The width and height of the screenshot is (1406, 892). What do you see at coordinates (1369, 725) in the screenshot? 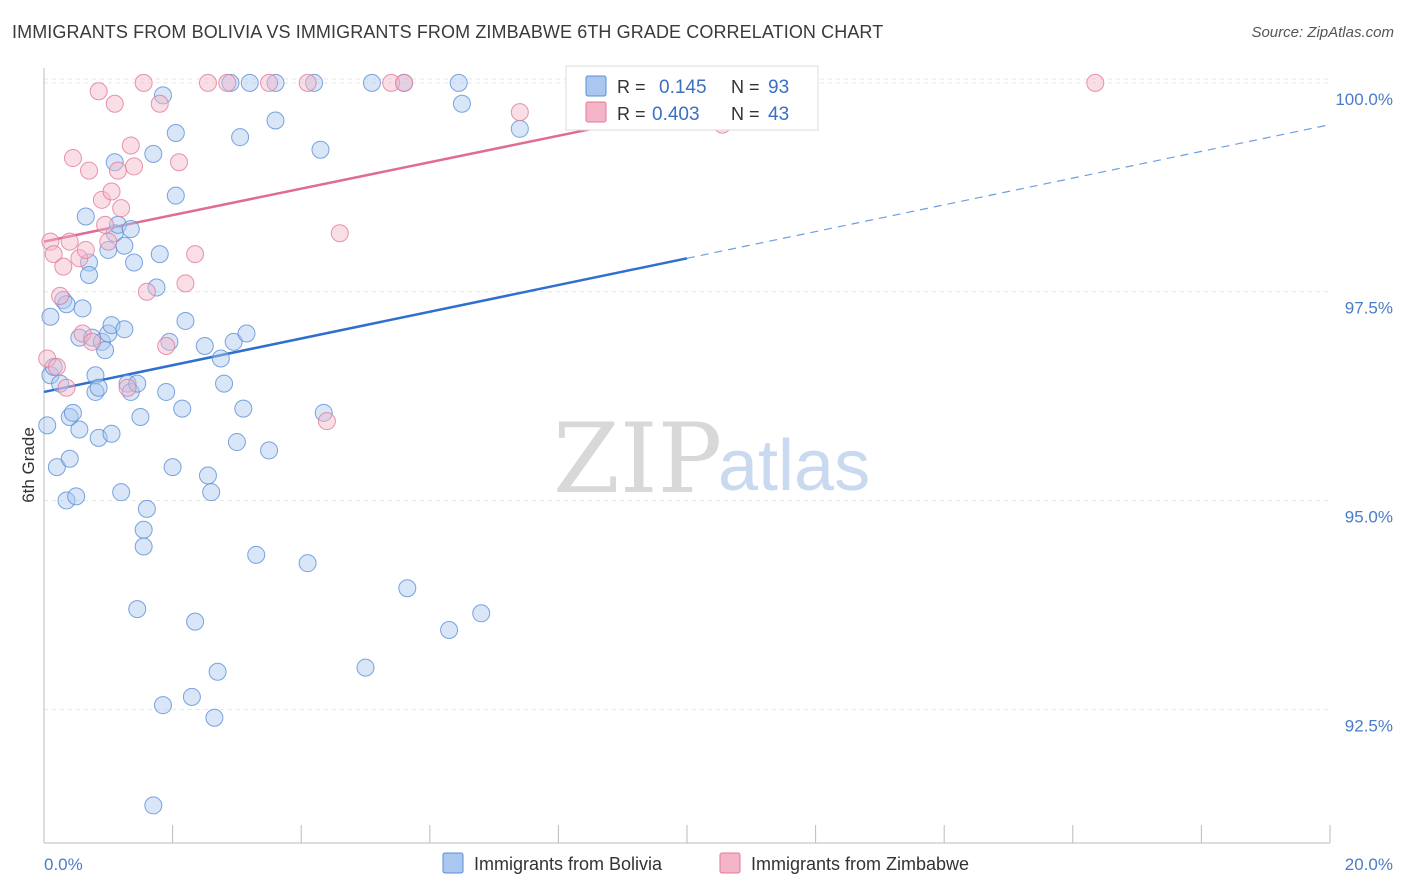
I see `y-tick-label: 92.5%` at bounding box center [1369, 725].